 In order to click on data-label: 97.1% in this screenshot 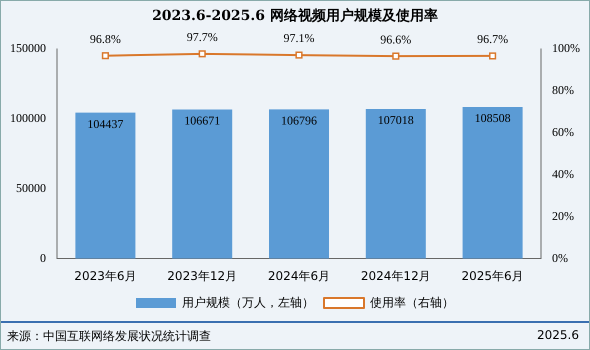, I will do `click(299, 38)`.